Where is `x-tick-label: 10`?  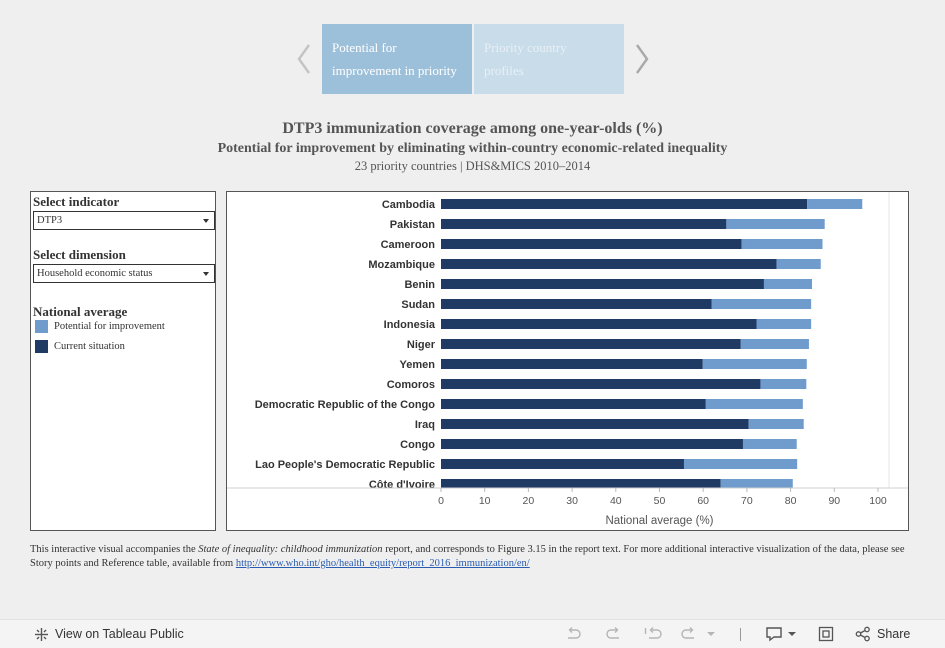 x-tick-label: 10 is located at coordinates (485, 501).